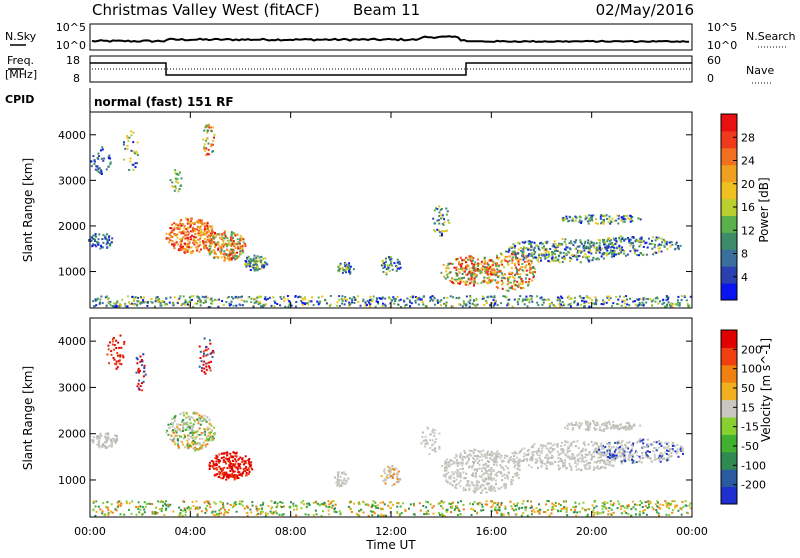 Image resolution: width=800 pixels, height=558 pixels. I want to click on freq-label: Freq., so click(20, 60).